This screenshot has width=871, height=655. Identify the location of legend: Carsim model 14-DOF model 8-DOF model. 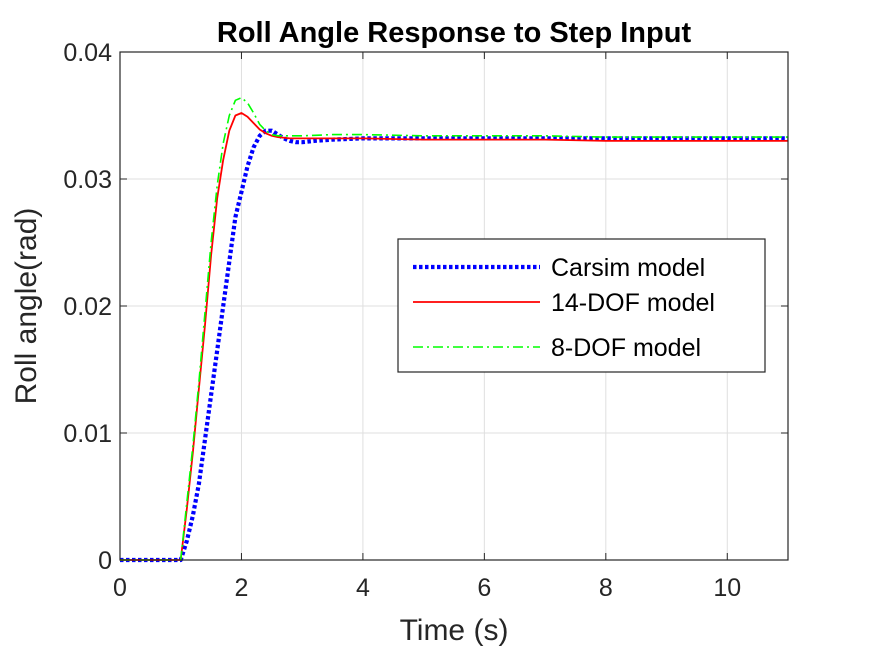
(581, 305).